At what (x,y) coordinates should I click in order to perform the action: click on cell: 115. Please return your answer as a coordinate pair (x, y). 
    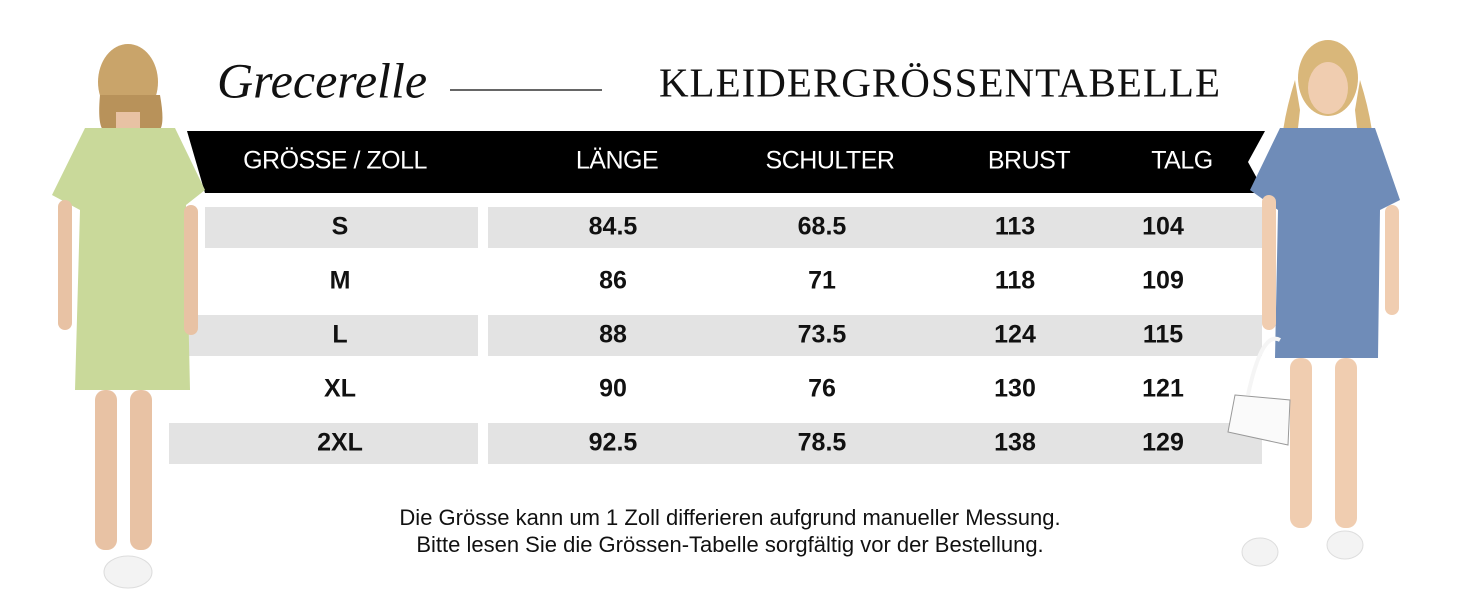
    Looking at the image, I should click on (1163, 335).